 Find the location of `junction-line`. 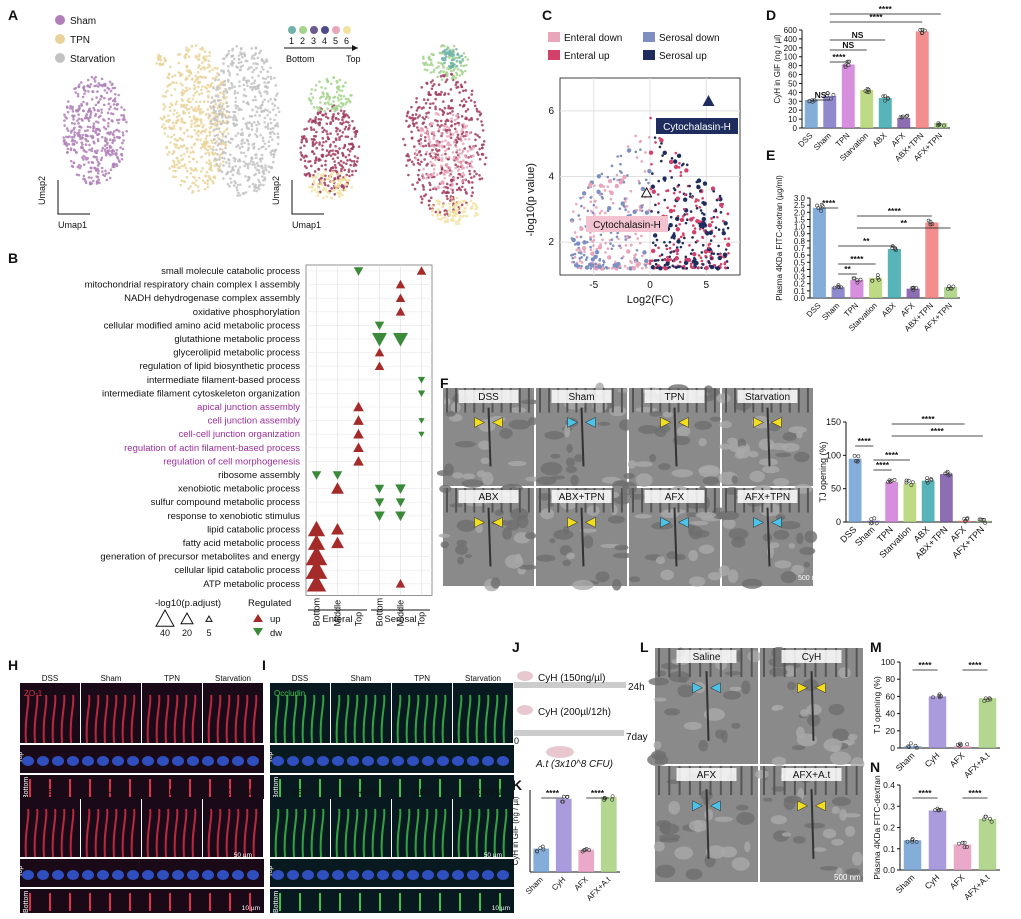

junction-line is located at coordinates (812, 824).